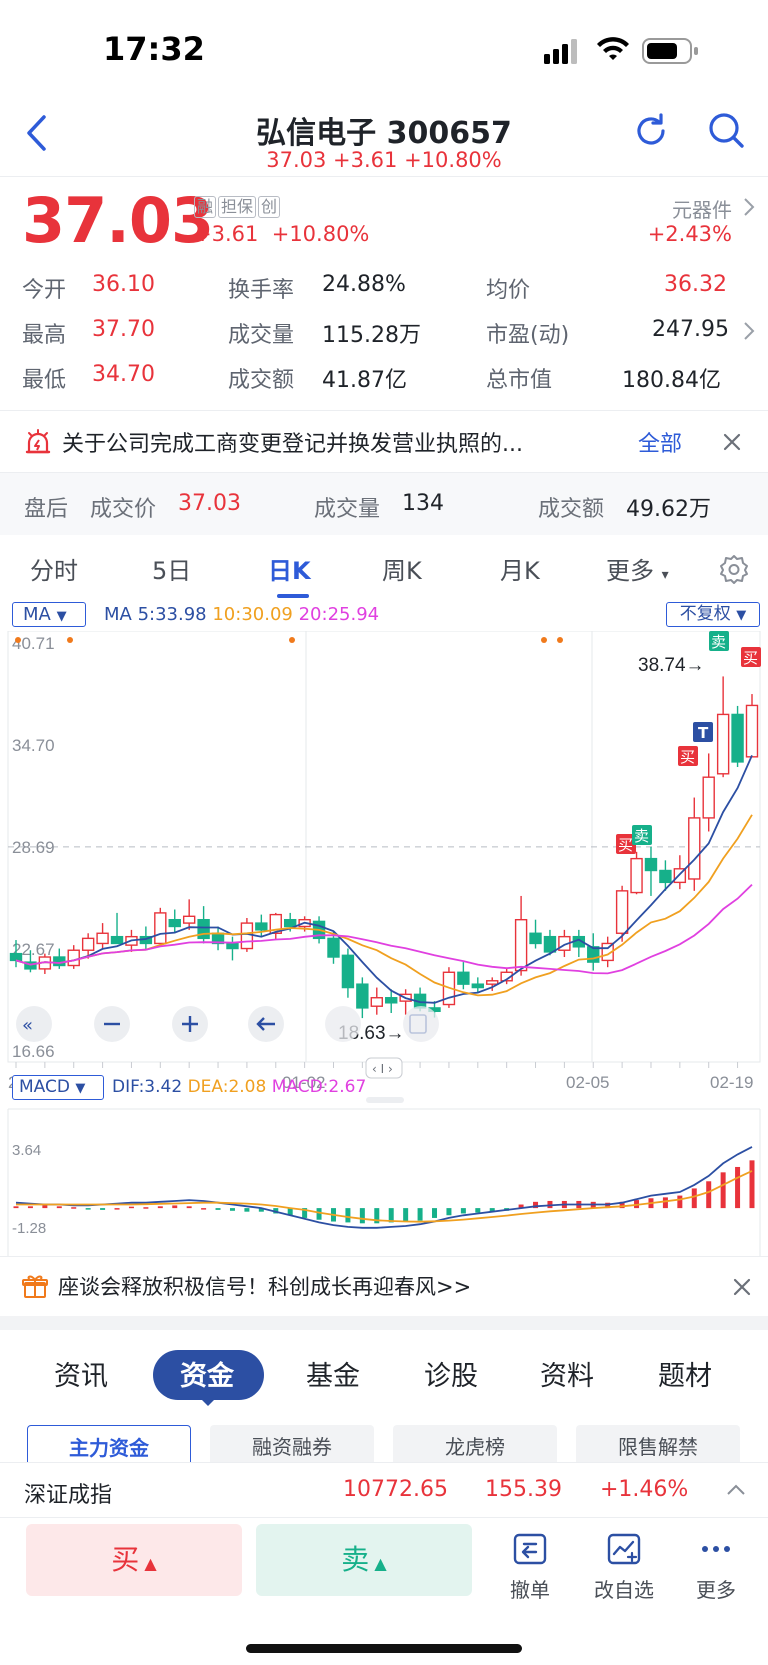  Describe the element at coordinates (402, 571) in the screenshot. I see `tab-weekly-k: 周K` at that location.